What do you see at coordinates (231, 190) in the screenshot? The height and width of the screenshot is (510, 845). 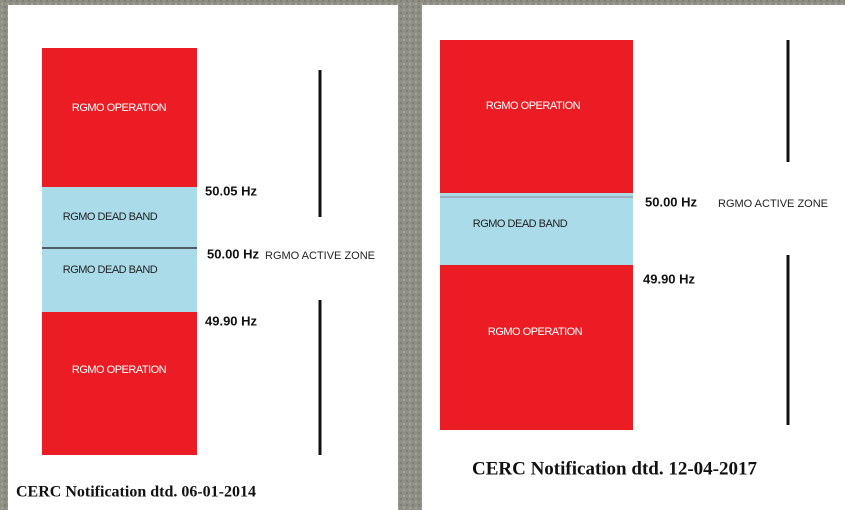 I see `frequency-label: 50.05 Hz` at bounding box center [231, 190].